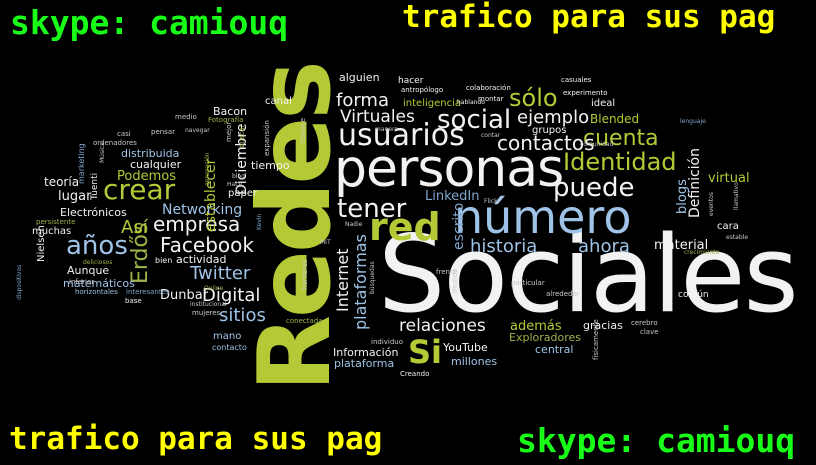 Image resolution: width=816 pixels, height=465 pixels. Describe the element at coordinates (259, 221) in the screenshot. I see `word-kevin: Kevin` at that location.